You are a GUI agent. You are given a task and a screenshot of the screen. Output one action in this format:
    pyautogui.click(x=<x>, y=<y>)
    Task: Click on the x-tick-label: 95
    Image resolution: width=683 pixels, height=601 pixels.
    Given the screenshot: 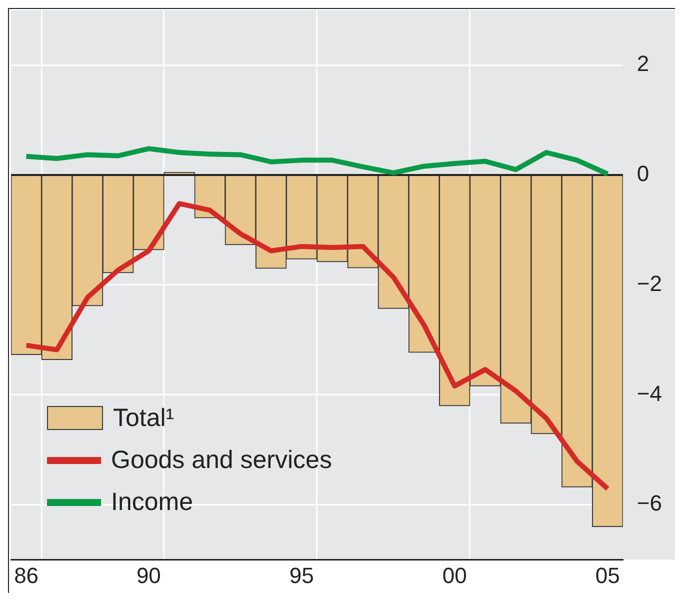 What is the action you would take?
    pyautogui.click(x=301, y=575)
    